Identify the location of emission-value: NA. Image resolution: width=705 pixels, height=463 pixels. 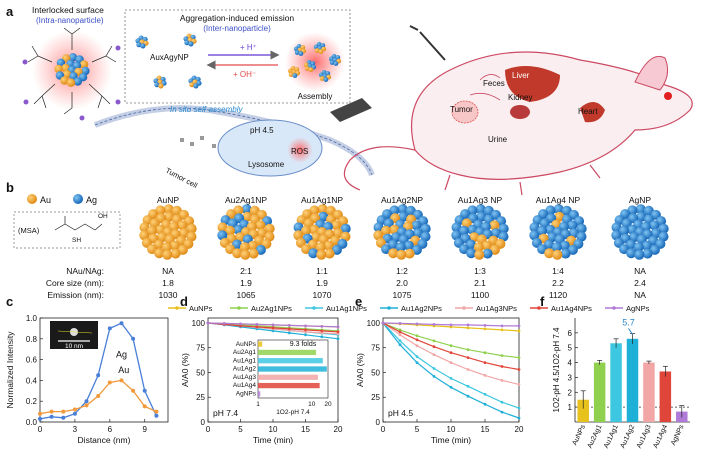
(640, 295).